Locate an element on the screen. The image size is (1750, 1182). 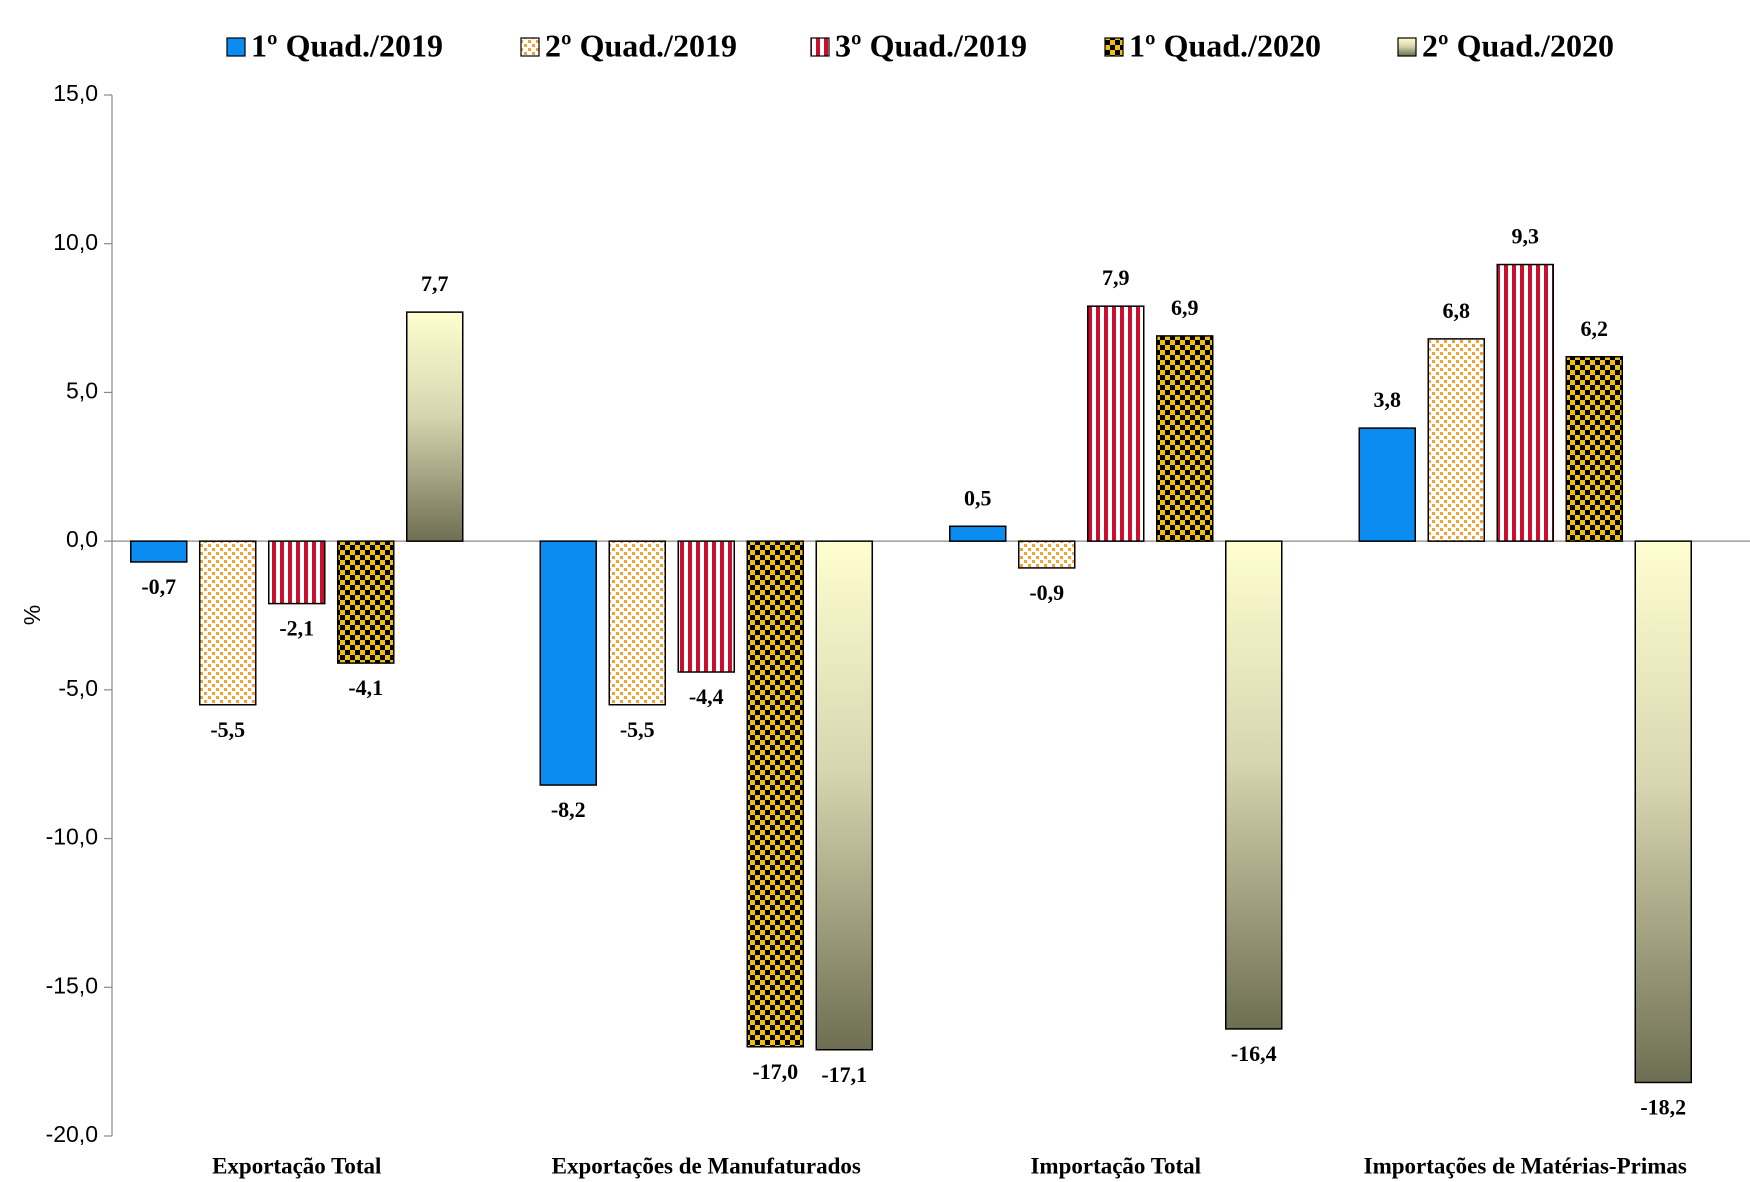
data-label: -0,7 is located at coordinates (158, 586).